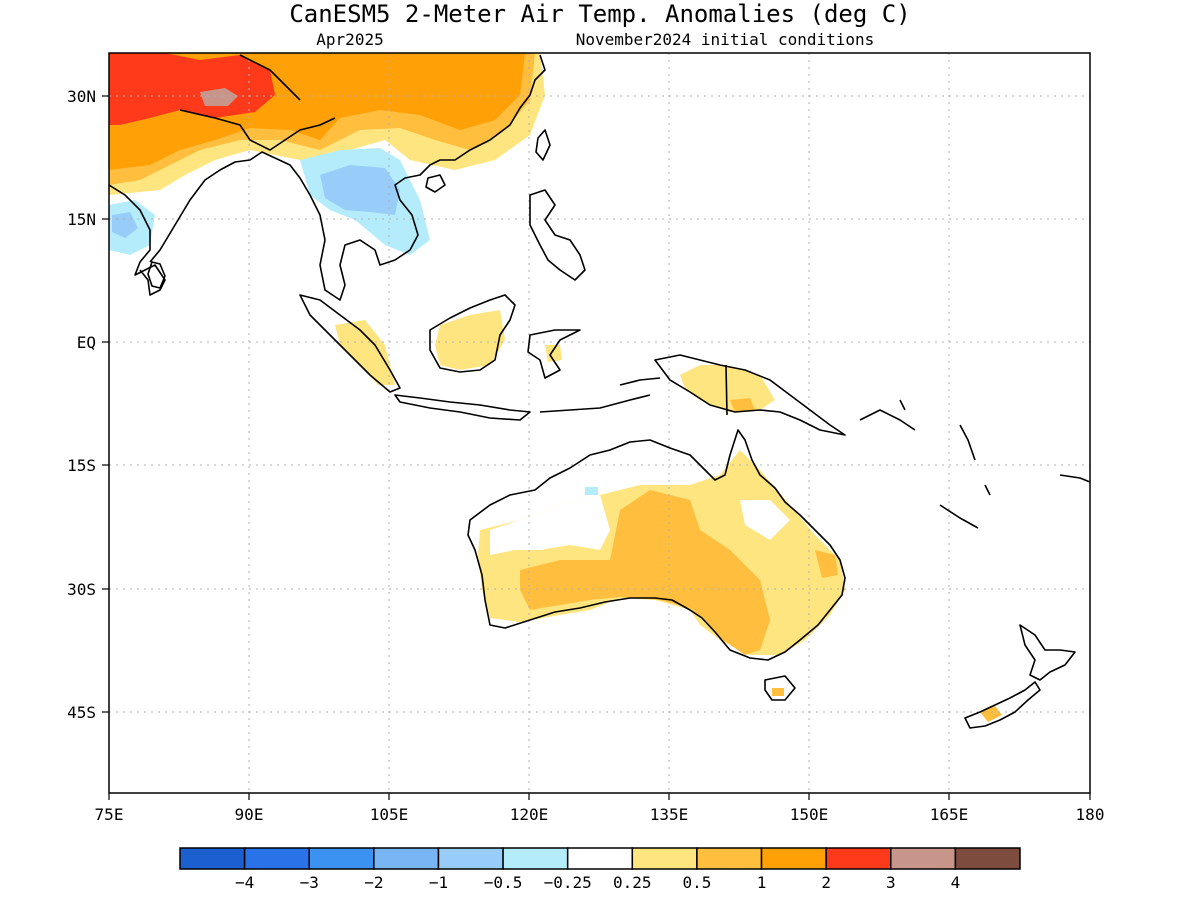  Describe the element at coordinates (568, 882) in the screenshot. I see `colorbar-label: −0.25` at that location.